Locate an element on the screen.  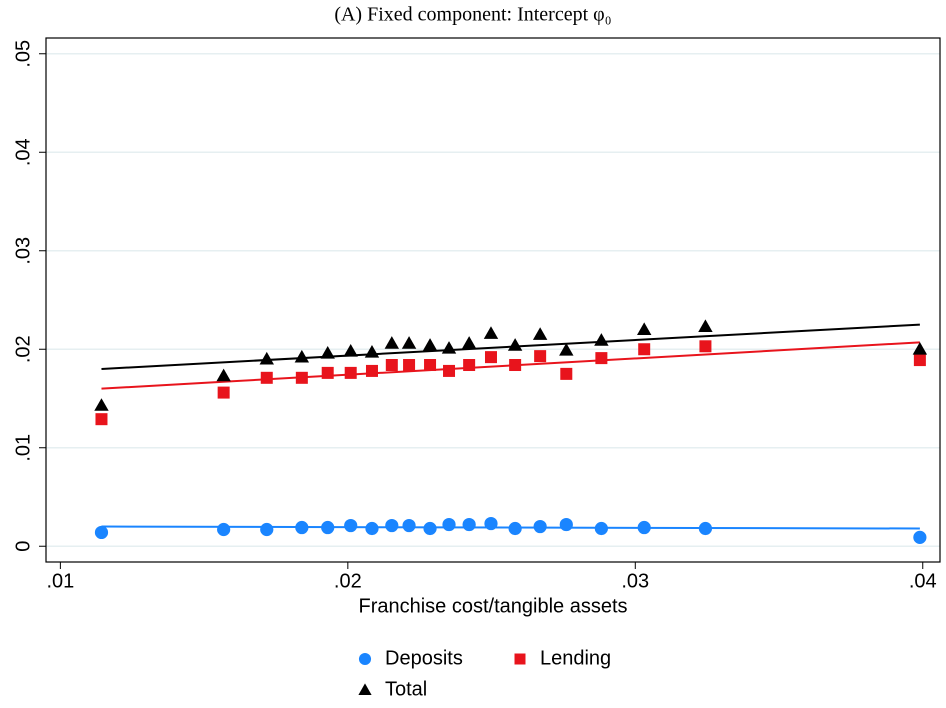
y-tick-label: .01 is located at coordinates (23, 448).